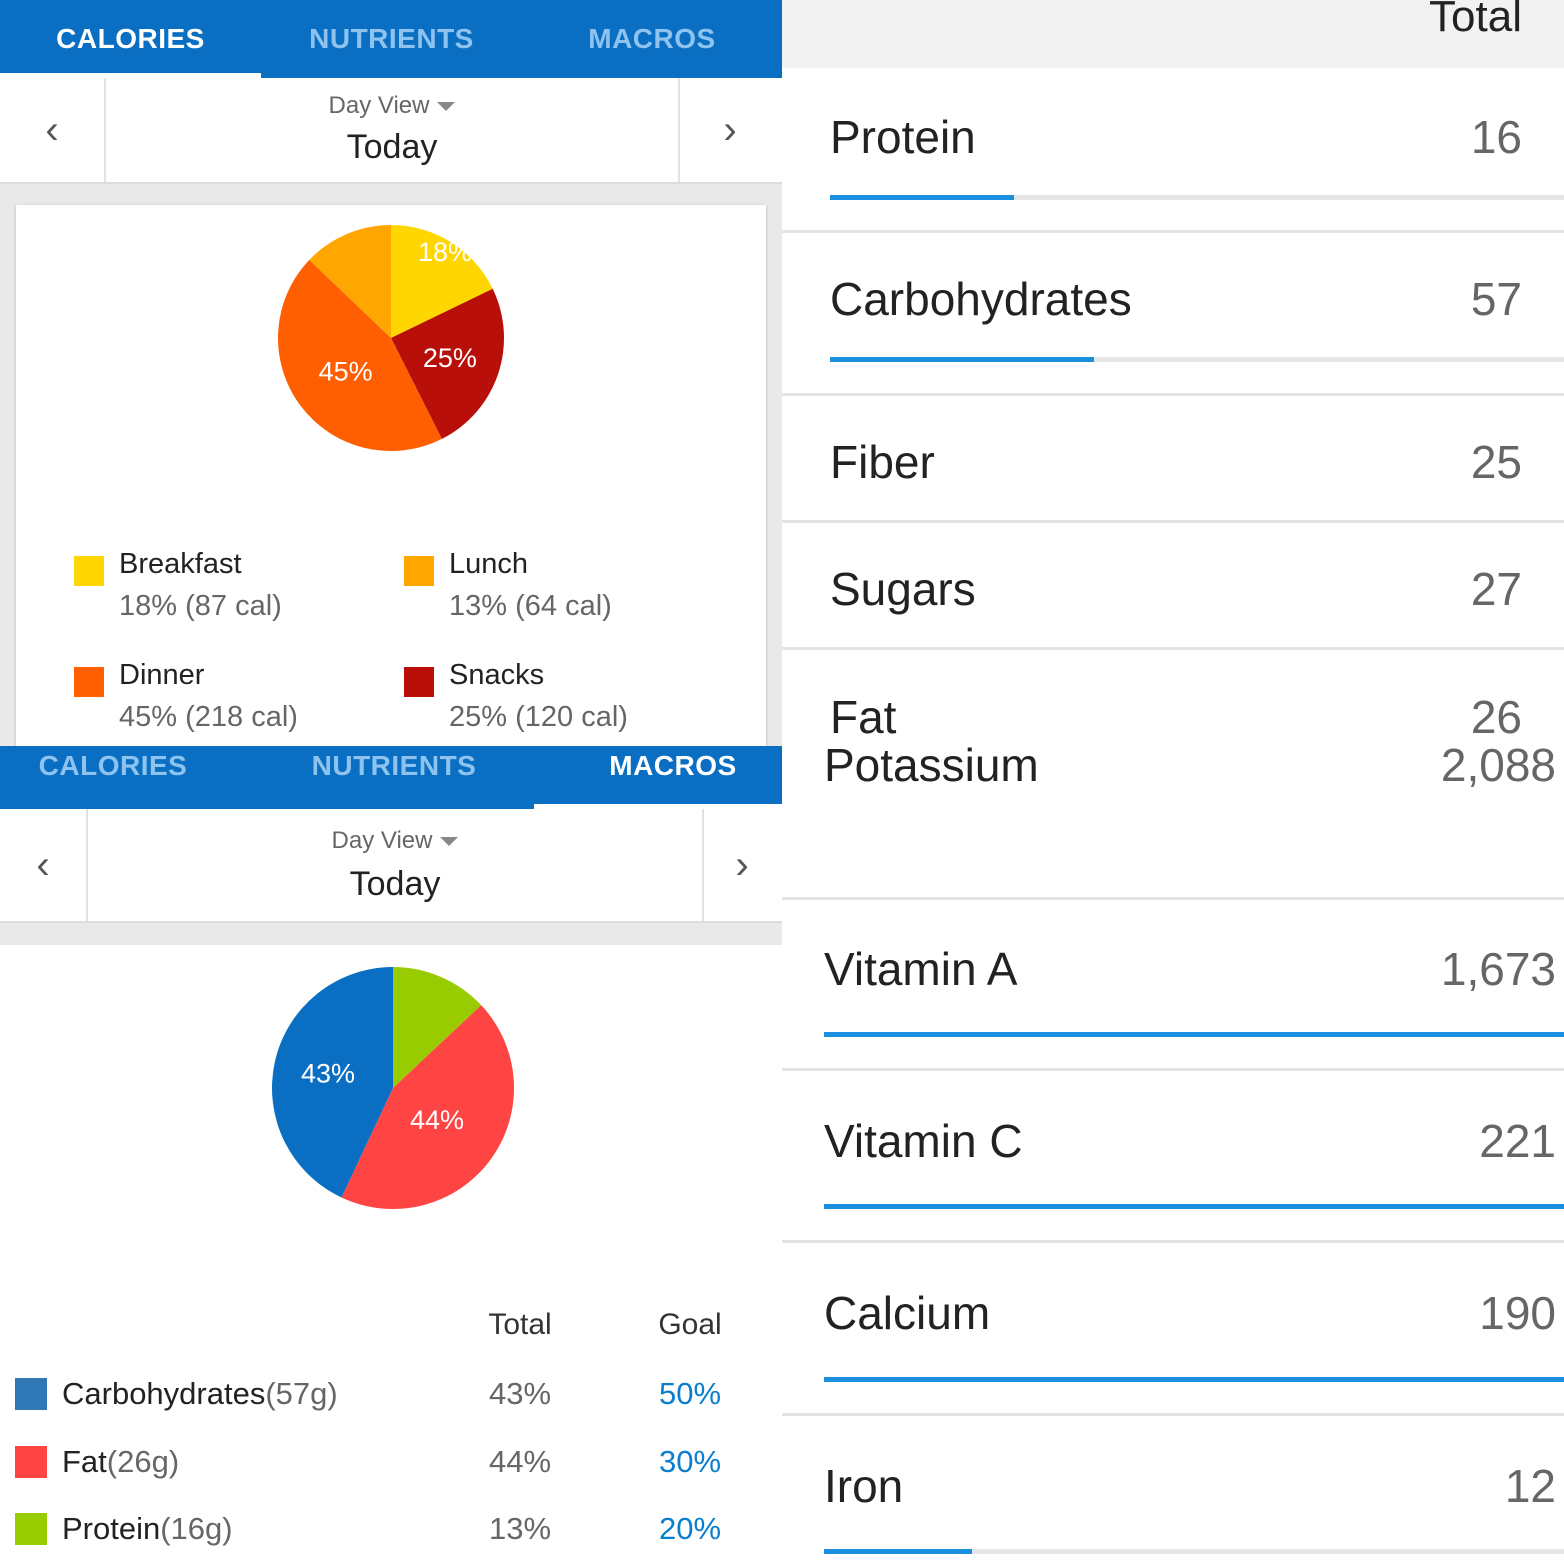  I want to click on pie-slice-breakfast, so click(442, 281).